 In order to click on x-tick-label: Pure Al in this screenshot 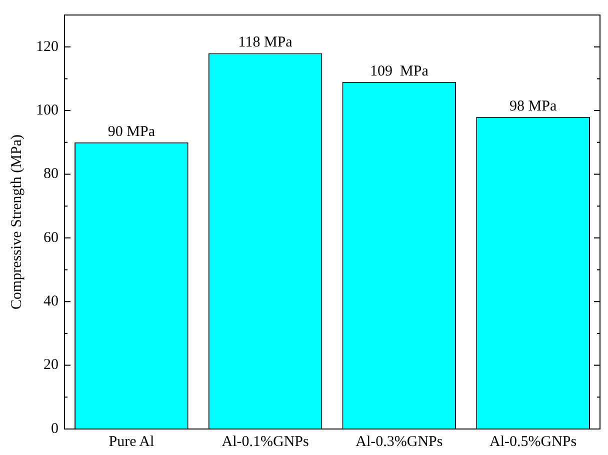, I will do `click(131, 442)`.